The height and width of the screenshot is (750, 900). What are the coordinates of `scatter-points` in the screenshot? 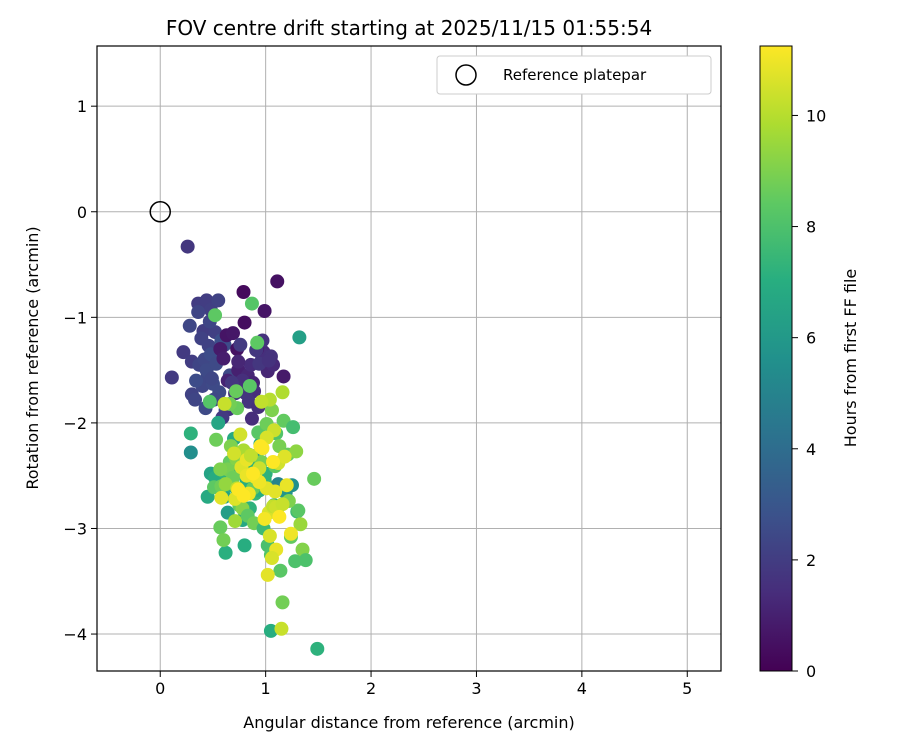 It's located at (244, 447).